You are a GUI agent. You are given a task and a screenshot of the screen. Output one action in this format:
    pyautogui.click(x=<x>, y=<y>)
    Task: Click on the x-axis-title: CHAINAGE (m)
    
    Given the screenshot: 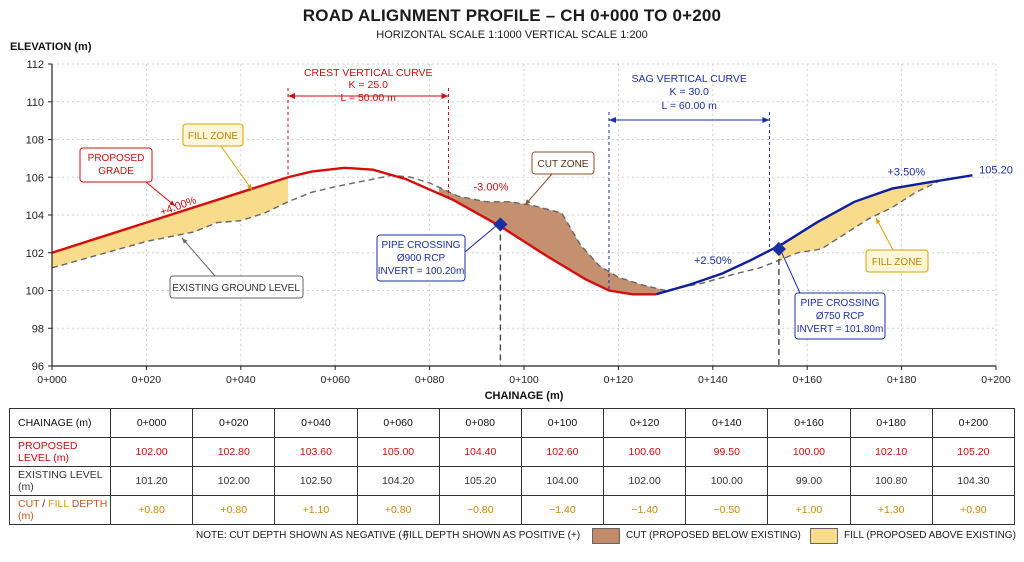 What is the action you would take?
    pyautogui.click(x=524, y=396)
    